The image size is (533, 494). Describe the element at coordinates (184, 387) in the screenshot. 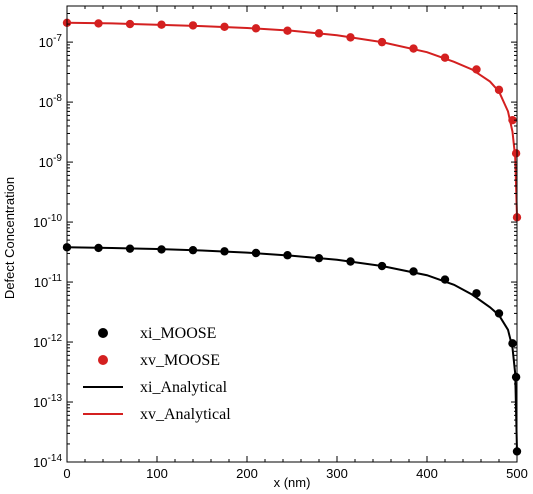

I see `legend-label-xi-analytical: xi_Analytical` at that location.